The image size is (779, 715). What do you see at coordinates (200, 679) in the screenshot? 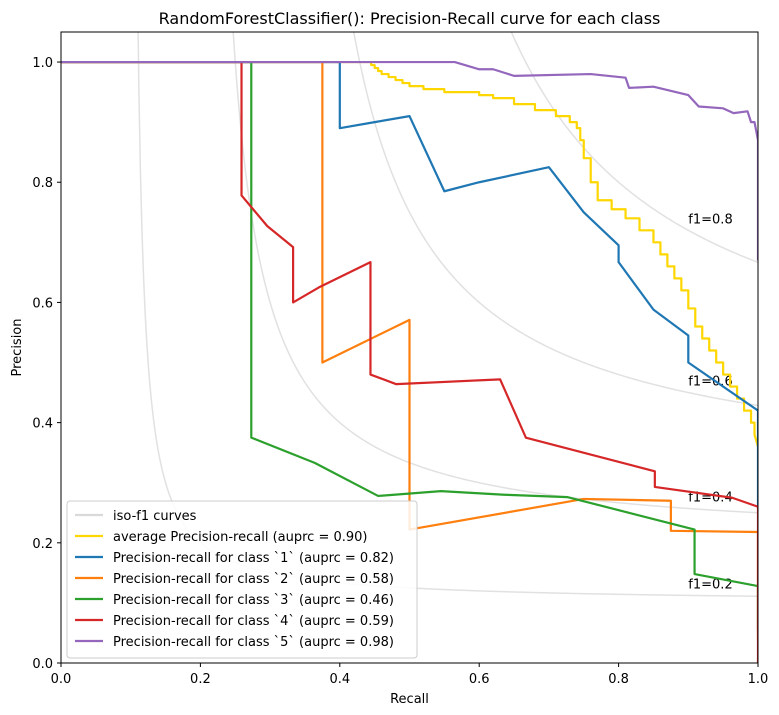
I see `x-tick-label: 0.2` at bounding box center [200, 679].